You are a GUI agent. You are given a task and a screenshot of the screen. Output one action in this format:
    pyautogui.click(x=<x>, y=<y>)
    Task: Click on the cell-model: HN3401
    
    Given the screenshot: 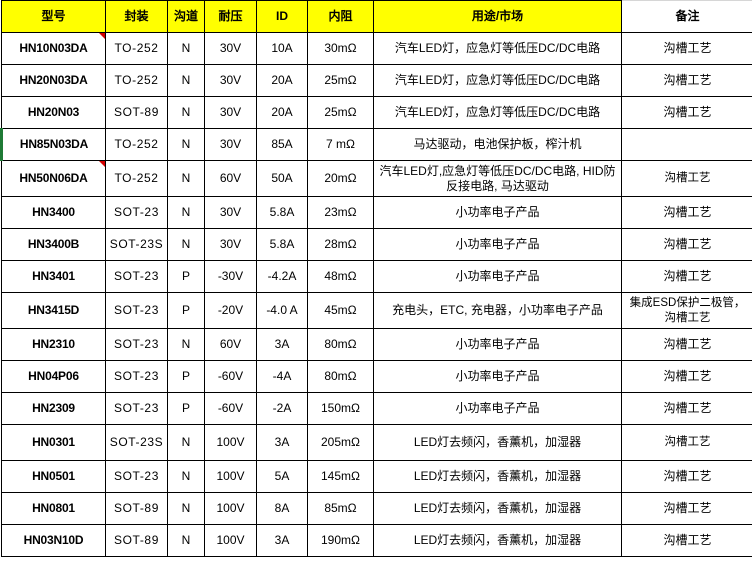 What is the action you would take?
    pyautogui.click(x=53, y=276)
    